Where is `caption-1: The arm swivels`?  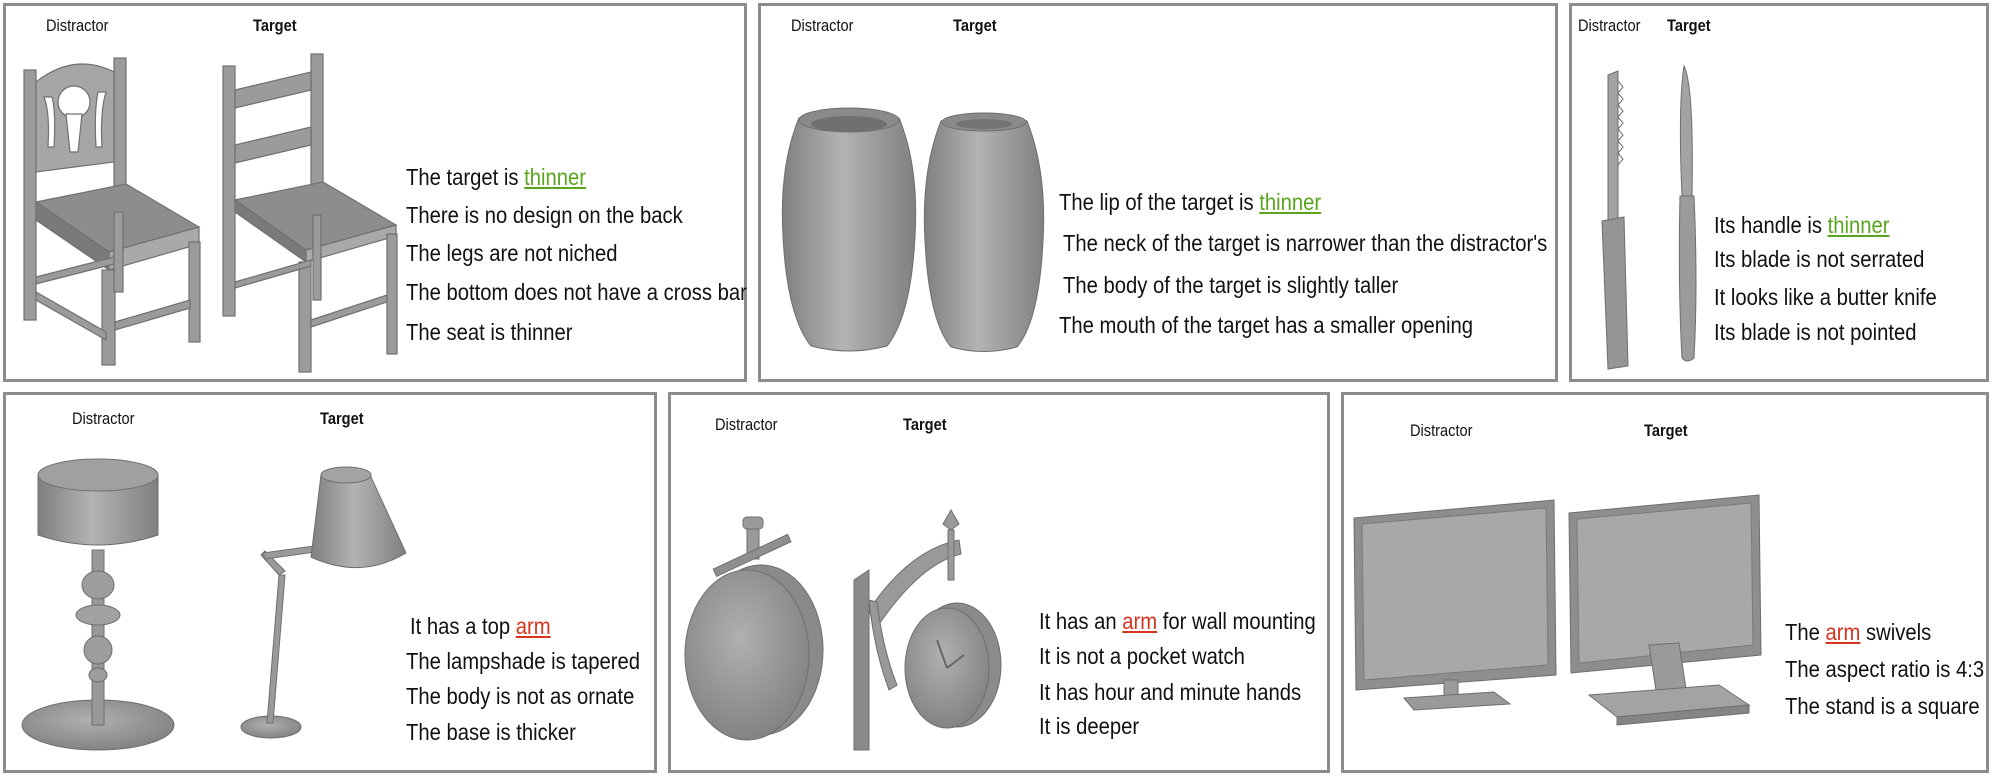 caption-1: The arm swivels is located at coordinates (1858, 632).